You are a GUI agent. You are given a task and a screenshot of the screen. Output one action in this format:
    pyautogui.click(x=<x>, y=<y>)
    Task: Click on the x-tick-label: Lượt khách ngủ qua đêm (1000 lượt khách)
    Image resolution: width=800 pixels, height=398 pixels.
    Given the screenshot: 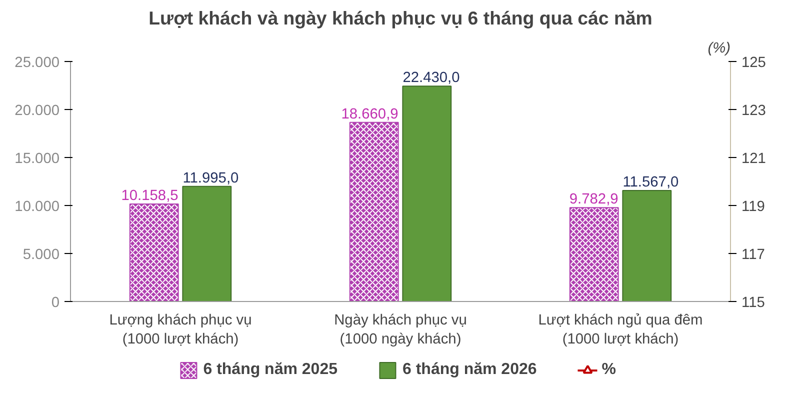 What is the action you would take?
    pyautogui.click(x=620, y=330)
    